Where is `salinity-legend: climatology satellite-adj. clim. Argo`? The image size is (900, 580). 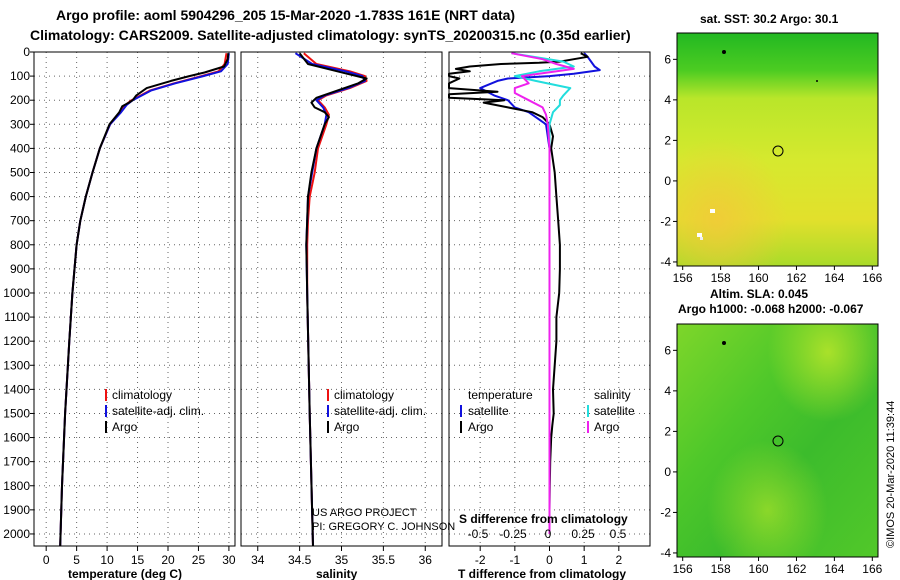 salinity-legend: climatology satellite-adj. clim. Argo is located at coordinates (376, 411).